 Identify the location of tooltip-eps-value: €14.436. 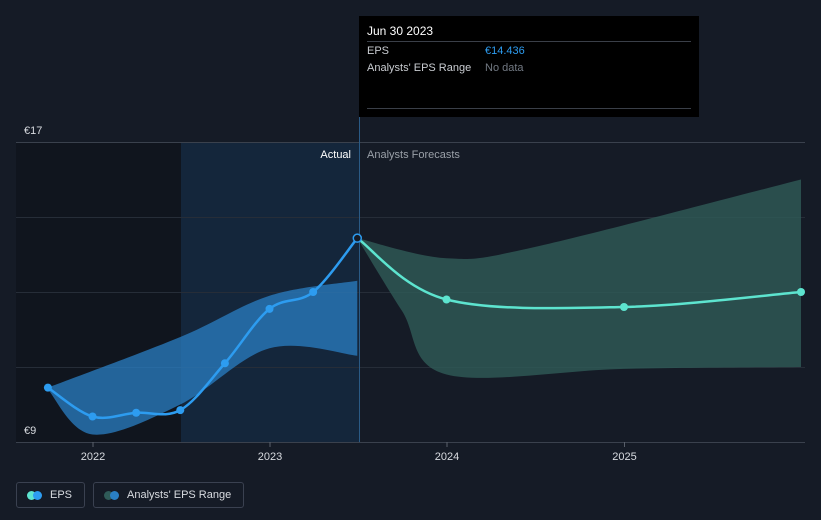
(505, 50).